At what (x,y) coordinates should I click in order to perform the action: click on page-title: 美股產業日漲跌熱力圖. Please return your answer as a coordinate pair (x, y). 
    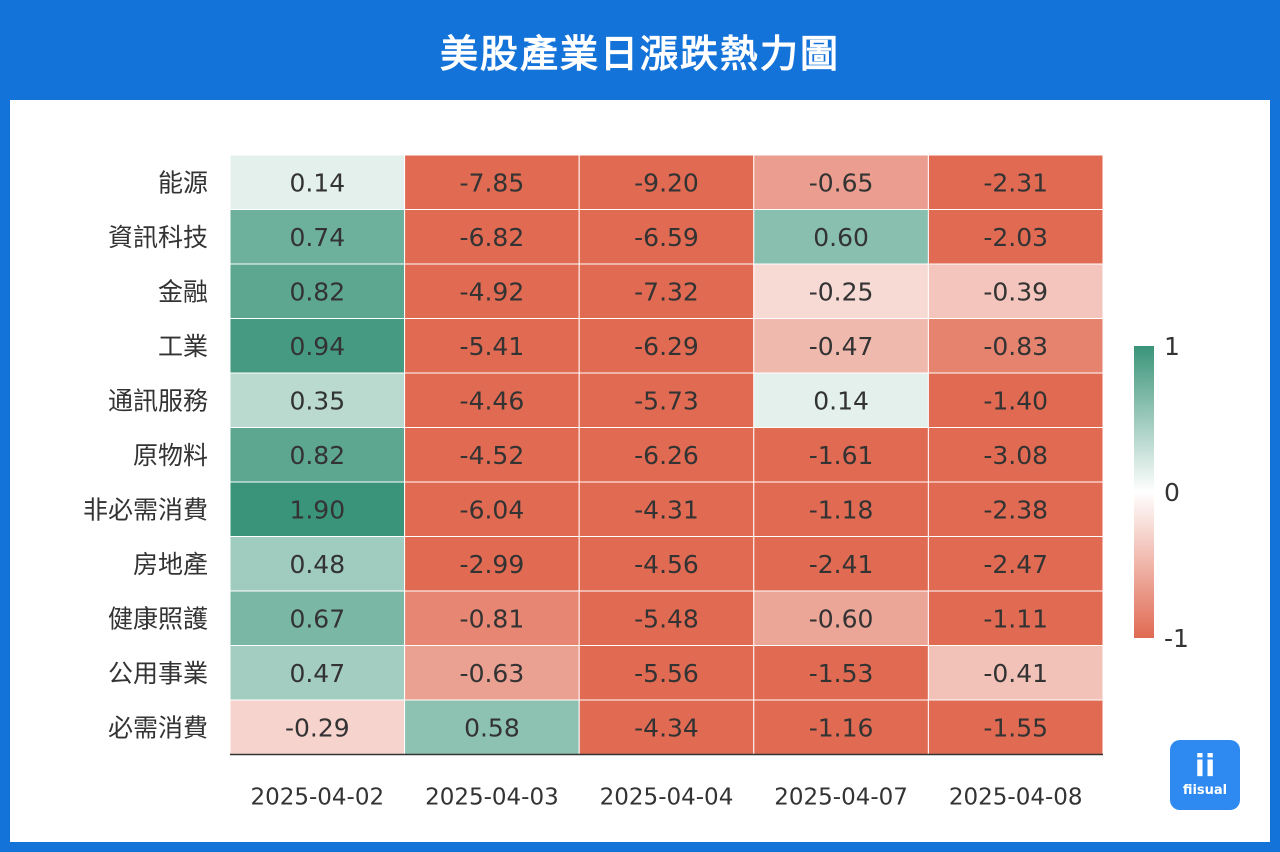
    Looking at the image, I should click on (639, 53).